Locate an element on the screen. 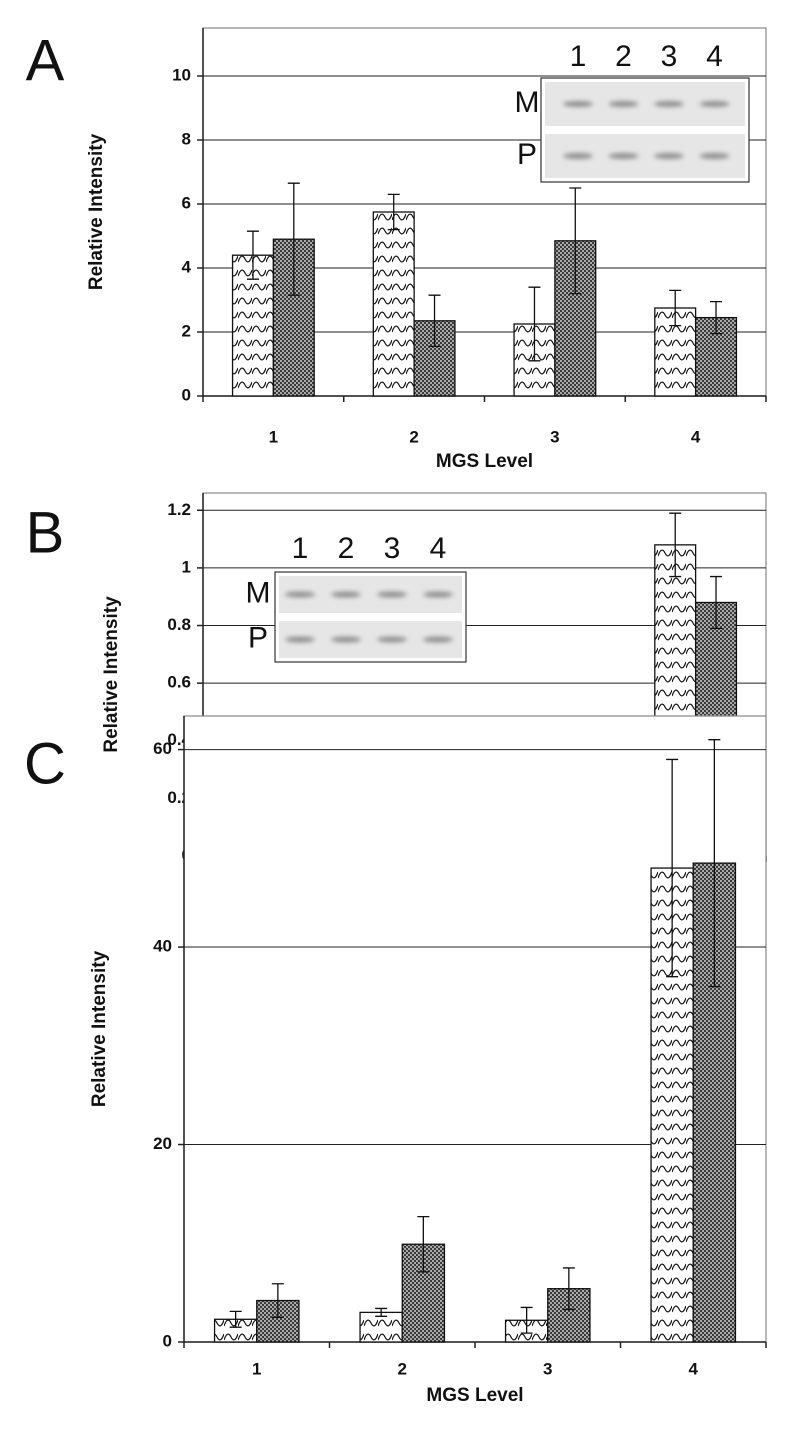 The image size is (800, 1433). y-tick-label: 60 is located at coordinates (162, 748).